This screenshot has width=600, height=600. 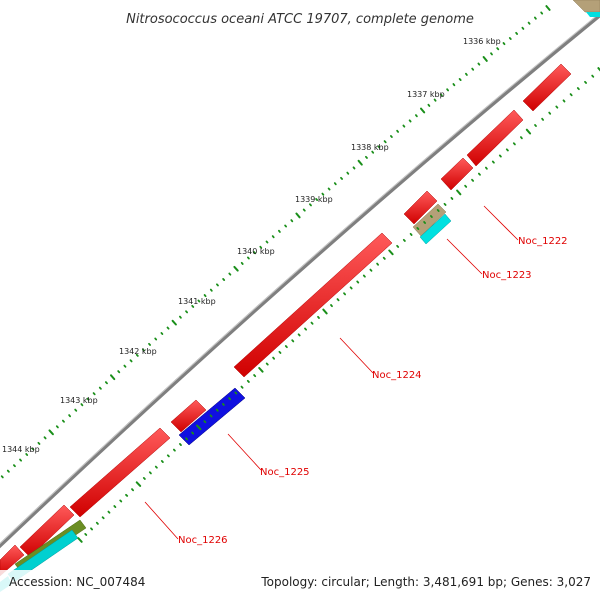 I want to click on gene-label-noc-1223: Noc_1223, so click(x=507, y=275).